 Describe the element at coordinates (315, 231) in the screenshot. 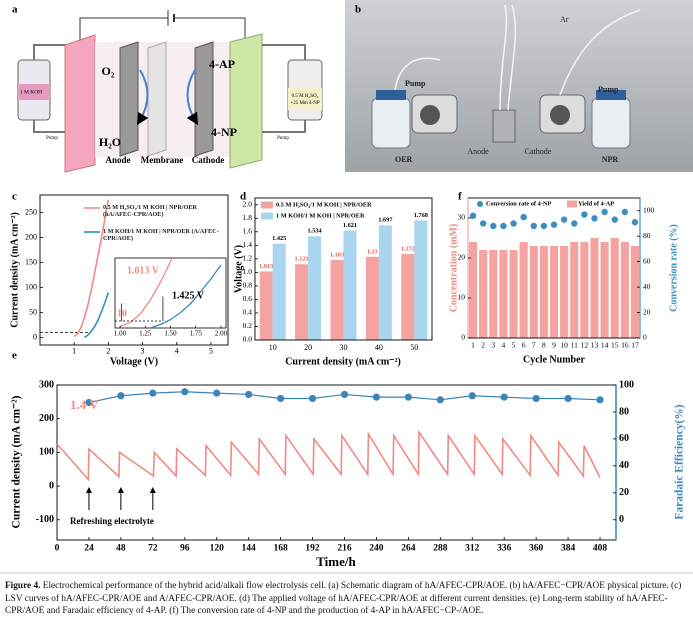

I see `value-label: 1.534` at that location.